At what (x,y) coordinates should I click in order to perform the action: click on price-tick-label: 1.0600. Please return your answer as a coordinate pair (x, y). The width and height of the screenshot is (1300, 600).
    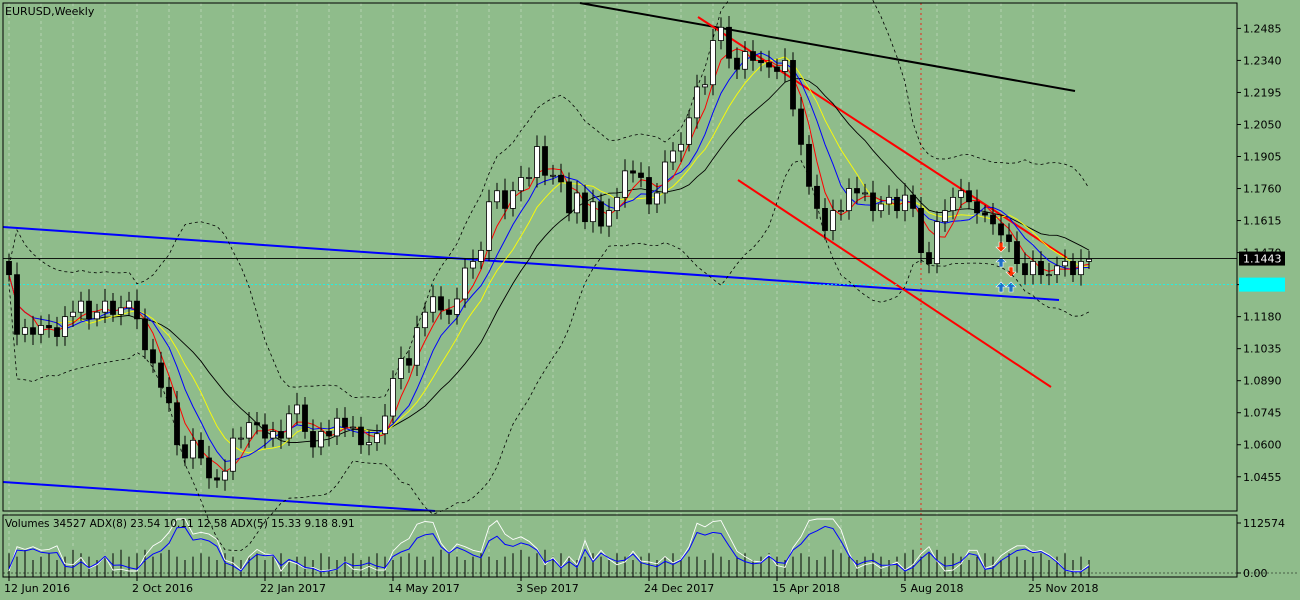
    Looking at the image, I should click on (1262, 445).